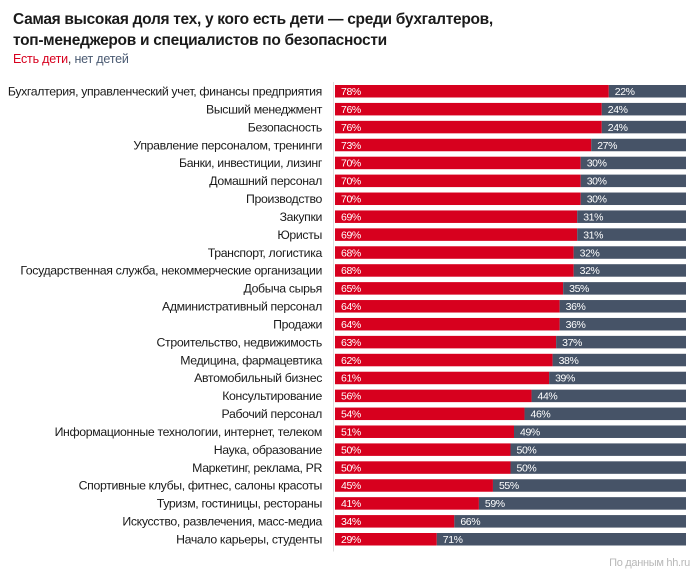 The image size is (700, 577). I want to click on category-label: Наука, образование, so click(268, 450).